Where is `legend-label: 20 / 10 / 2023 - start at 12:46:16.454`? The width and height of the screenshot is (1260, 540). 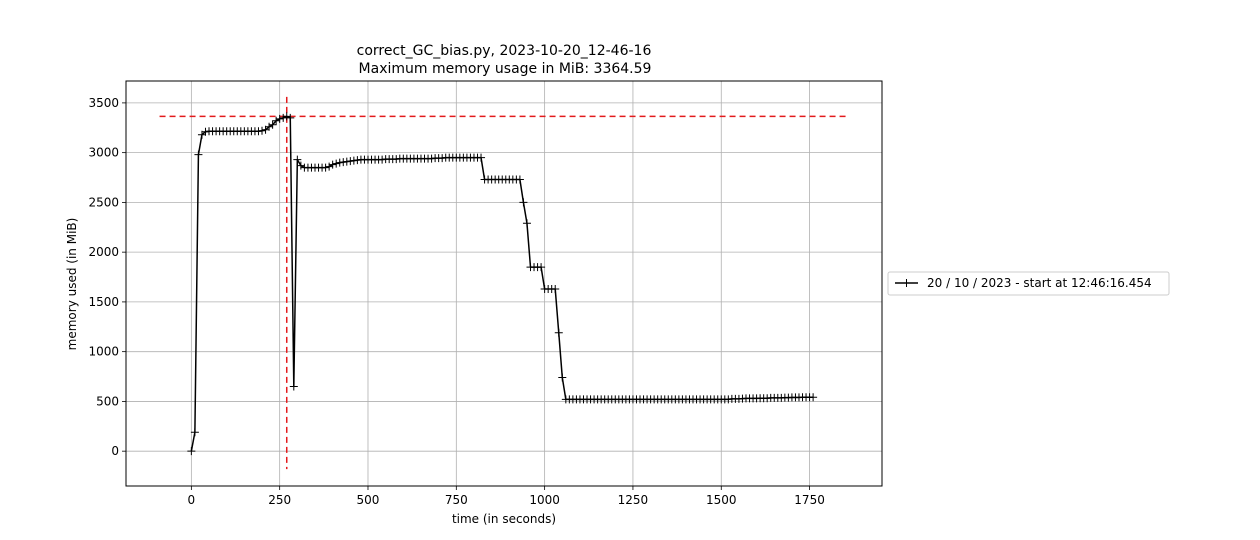
legend-label: 20 / 10 / 2023 - start at 12:46:16.454 is located at coordinates (1039, 283).